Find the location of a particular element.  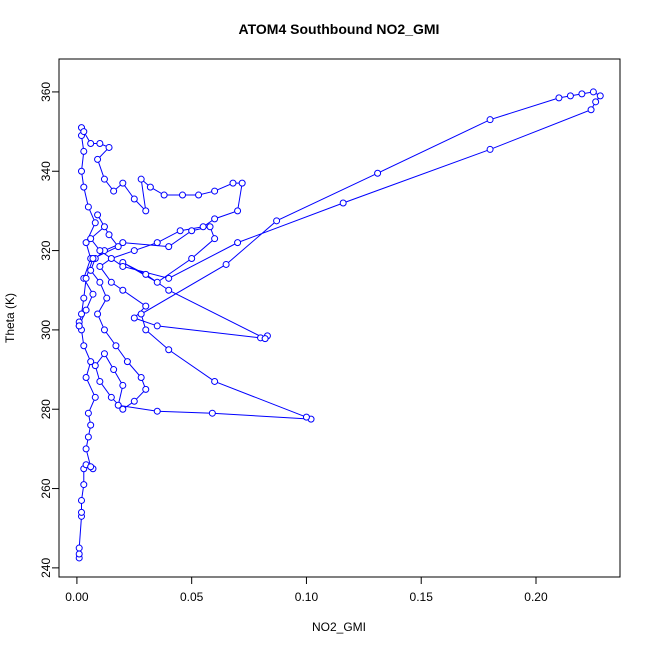

x-tick-label: 0.05 is located at coordinates (192, 597).